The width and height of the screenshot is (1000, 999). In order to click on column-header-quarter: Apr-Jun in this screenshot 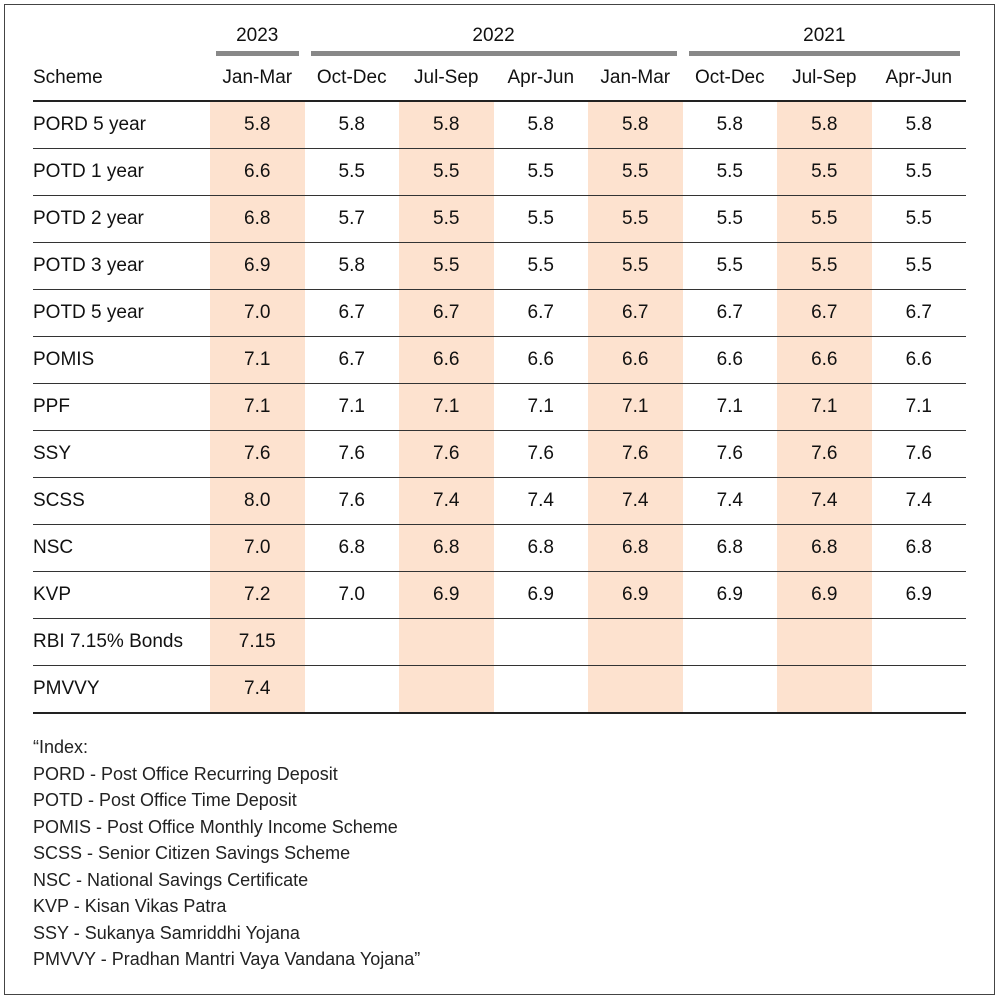, I will do `click(919, 79)`.